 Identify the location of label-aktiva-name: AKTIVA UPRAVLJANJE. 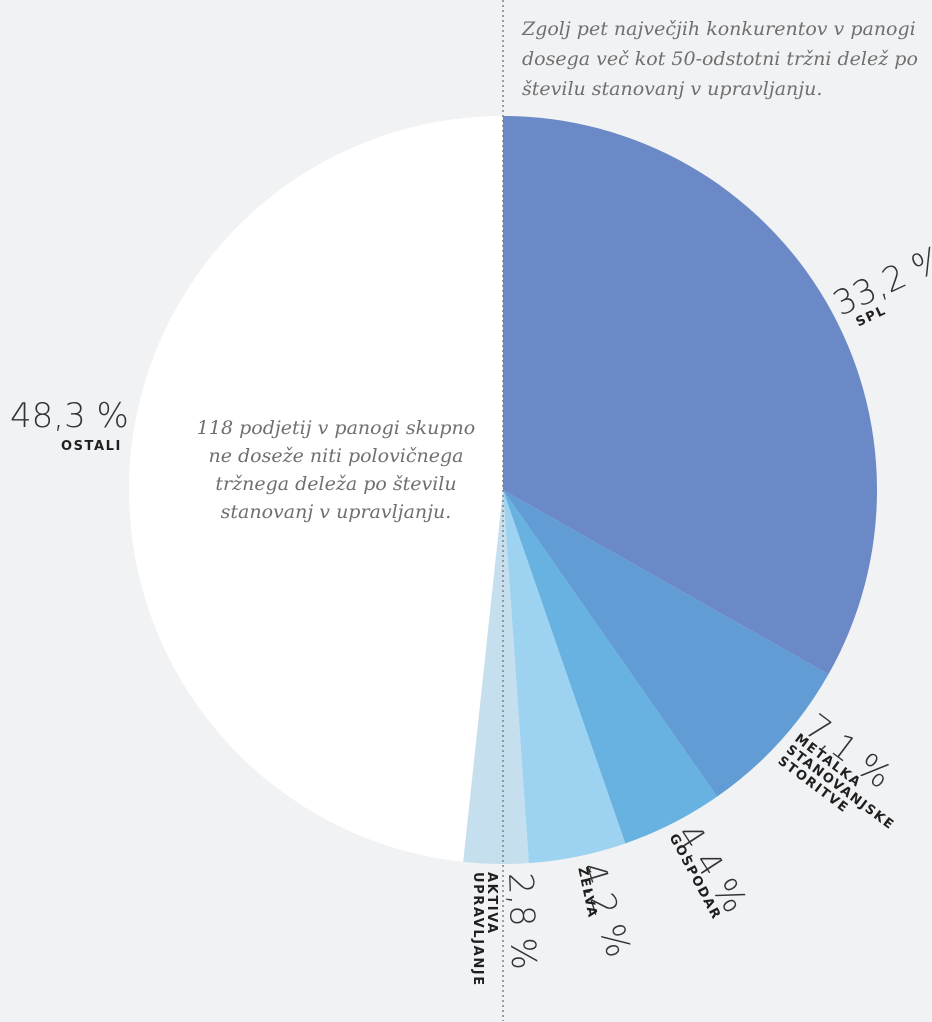
(484, 929).